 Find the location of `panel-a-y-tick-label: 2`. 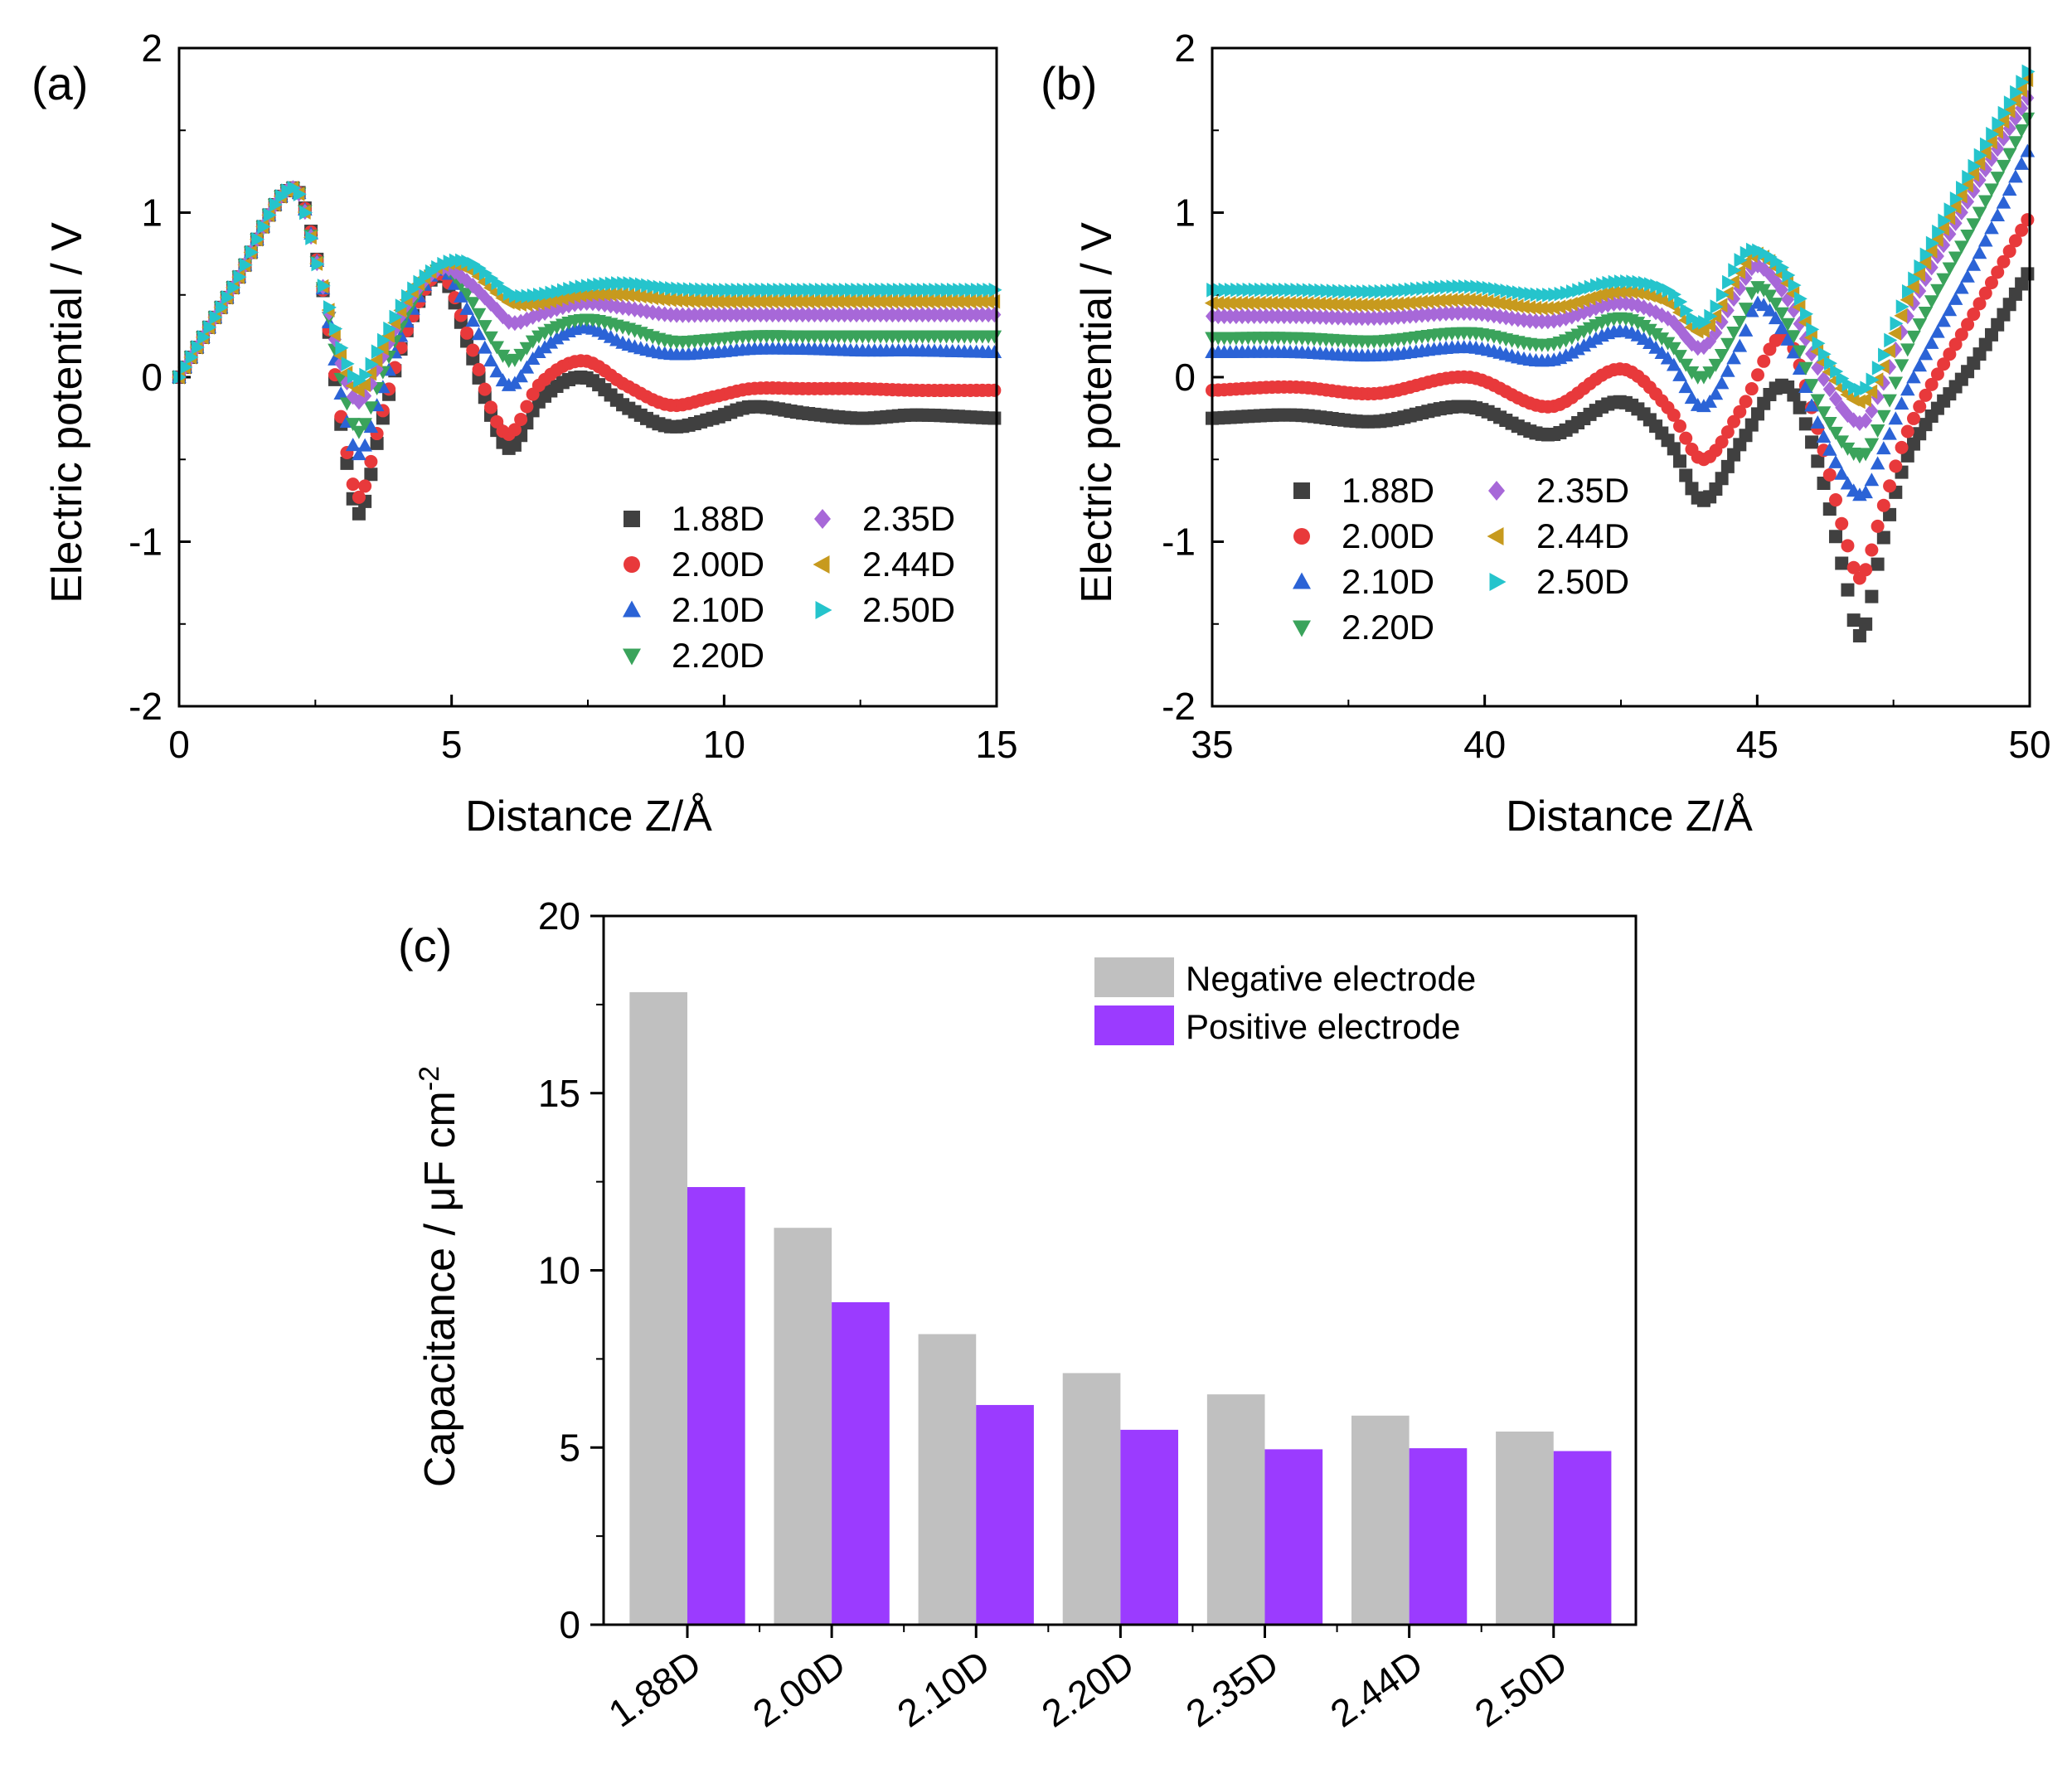

panel-a-y-tick-label: 2 is located at coordinates (152, 48).